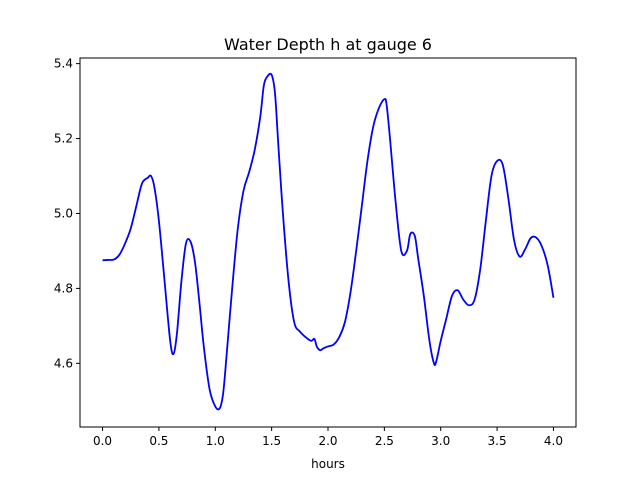 The width and height of the screenshot is (640, 480). I want to click on y-axis: 4.6 4.8 5.0 5.2 5.4, so click(67, 213).